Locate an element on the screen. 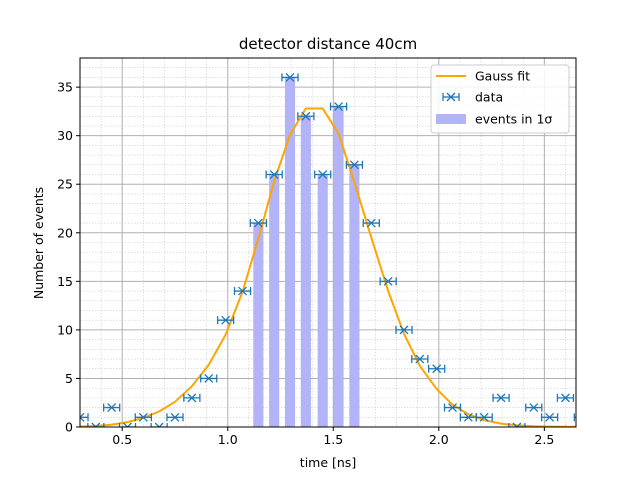 This screenshot has height=480, width=640. x-tick-label: 2.5 is located at coordinates (544, 439).